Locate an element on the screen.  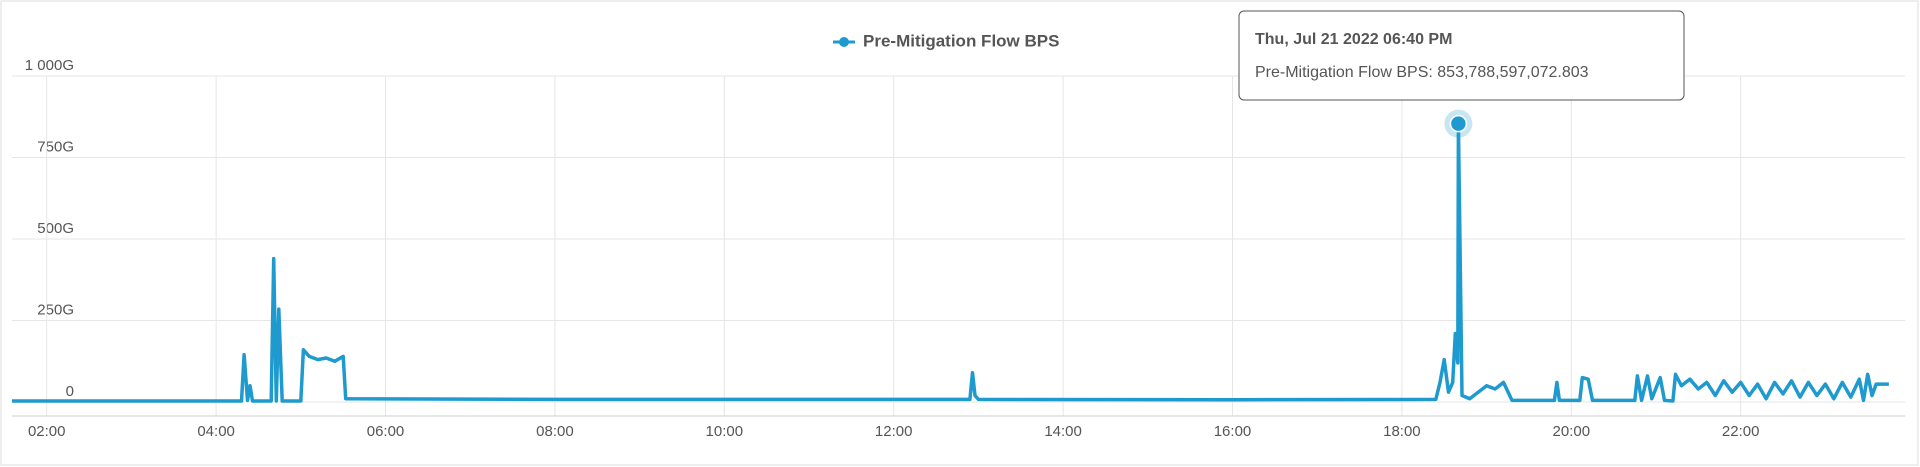
x-tick-label: 08:00 is located at coordinates (555, 431).